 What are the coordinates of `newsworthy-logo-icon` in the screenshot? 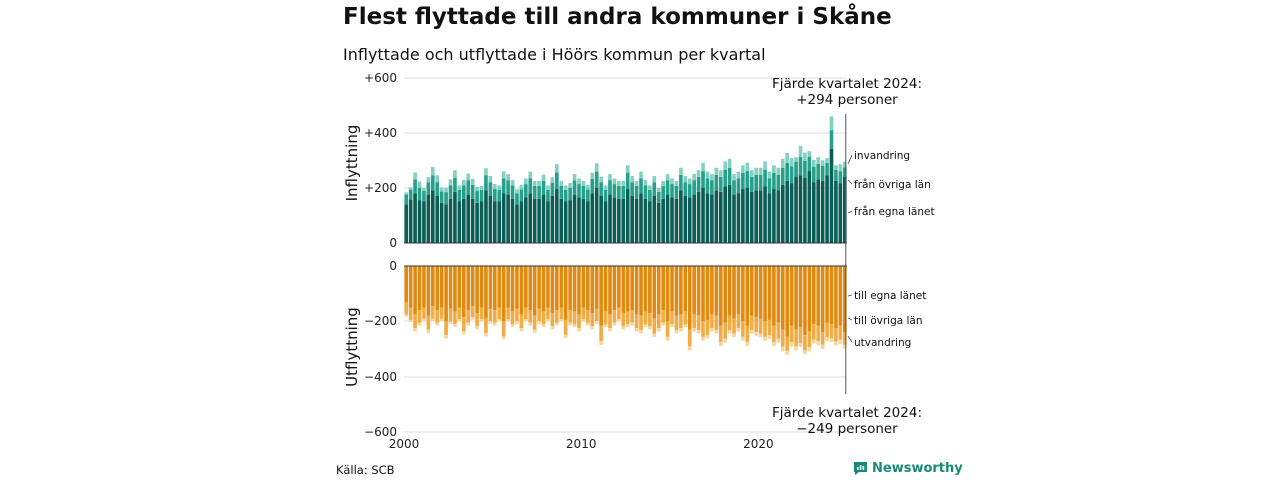 It's located at (860, 468).